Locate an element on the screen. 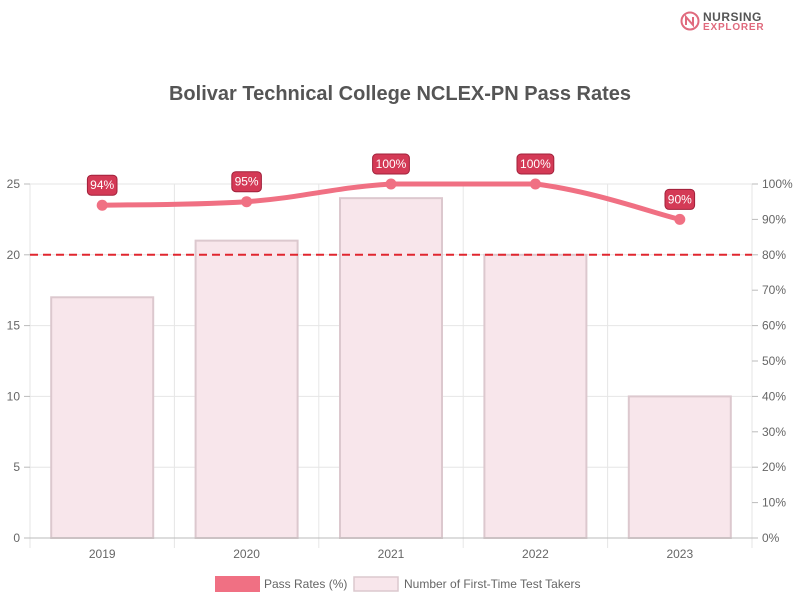 The height and width of the screenshot is (600, 800). y-left-tick-label: 20 is located at coordinates (14, 255).